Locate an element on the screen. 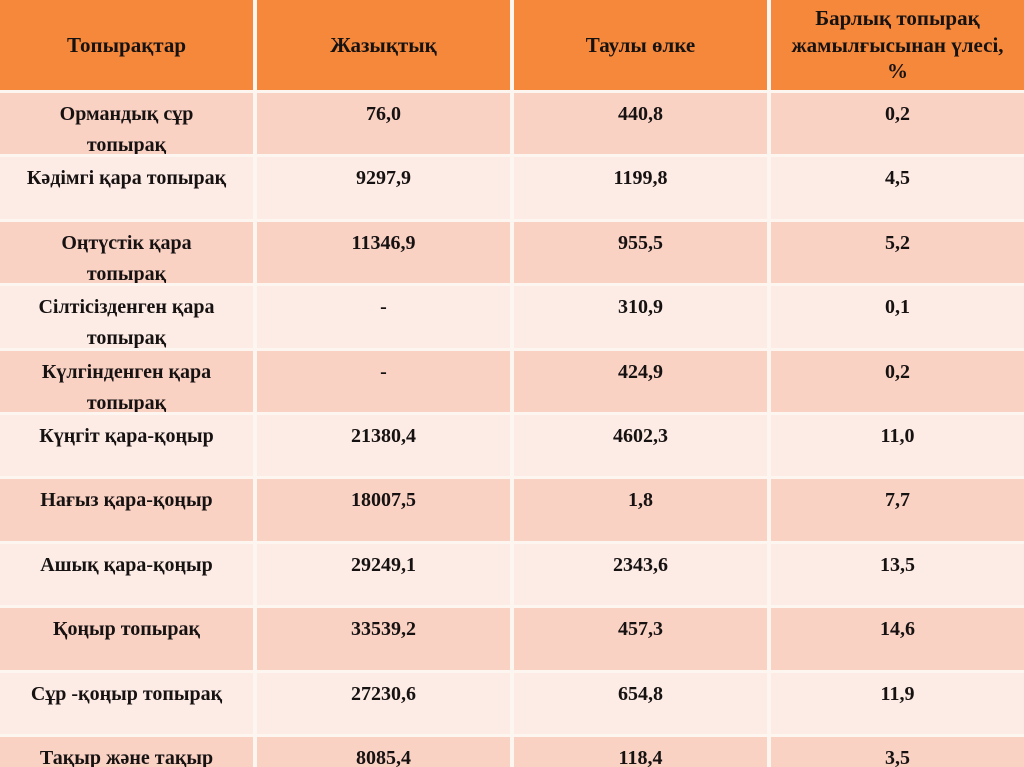 This screenshot has width=1024, height=767. plain-value-cell: 27230,6 is located at coordinates (383, 703).